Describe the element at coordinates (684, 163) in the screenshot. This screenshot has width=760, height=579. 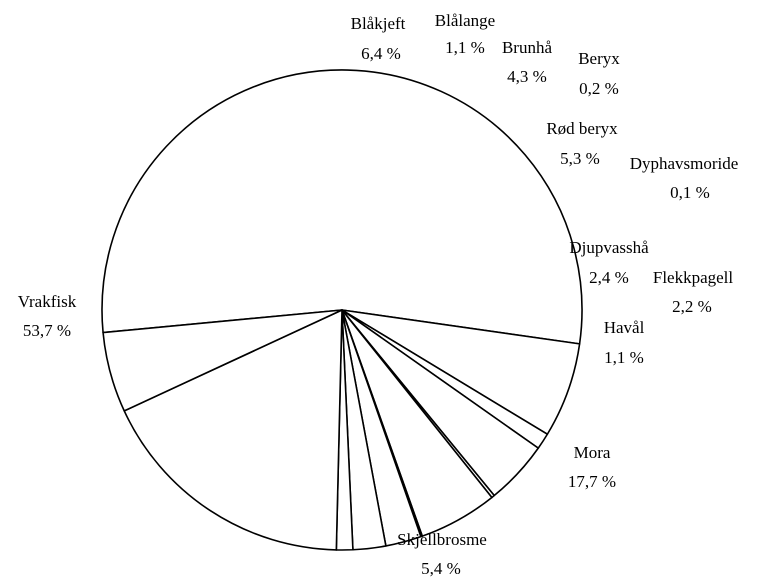
I see `slice-label-dyphavsmoride: Dyphavsmoride` at that location.